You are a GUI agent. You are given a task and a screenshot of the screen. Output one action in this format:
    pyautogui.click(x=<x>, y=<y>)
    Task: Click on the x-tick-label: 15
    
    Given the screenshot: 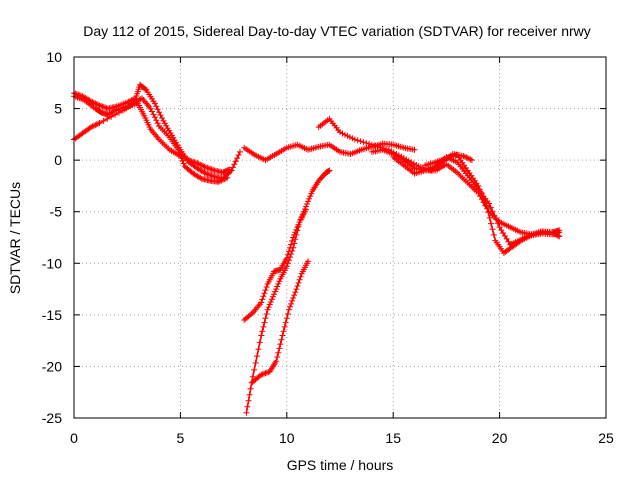 What is the action you would take?
    pyautogui.click(x=393, y=438)
    